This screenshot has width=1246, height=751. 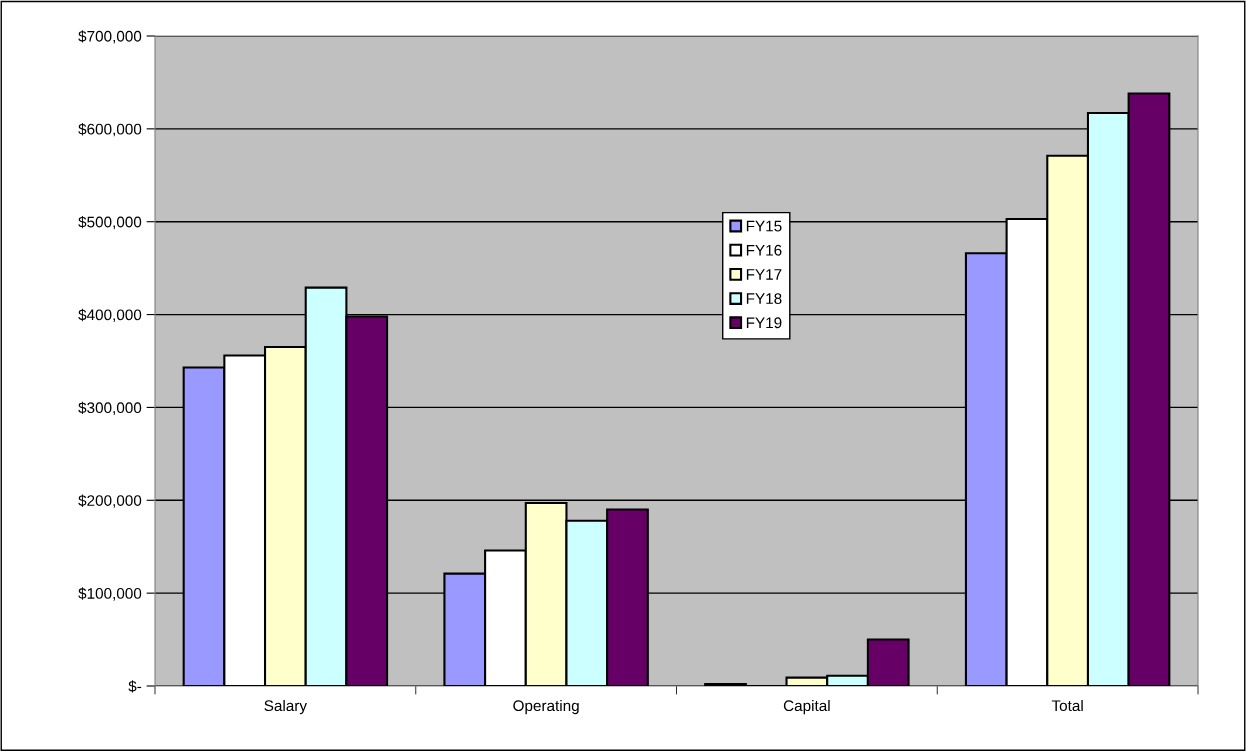 I want to click on y-tick-label: $600,000, so click(x=110, y=130).